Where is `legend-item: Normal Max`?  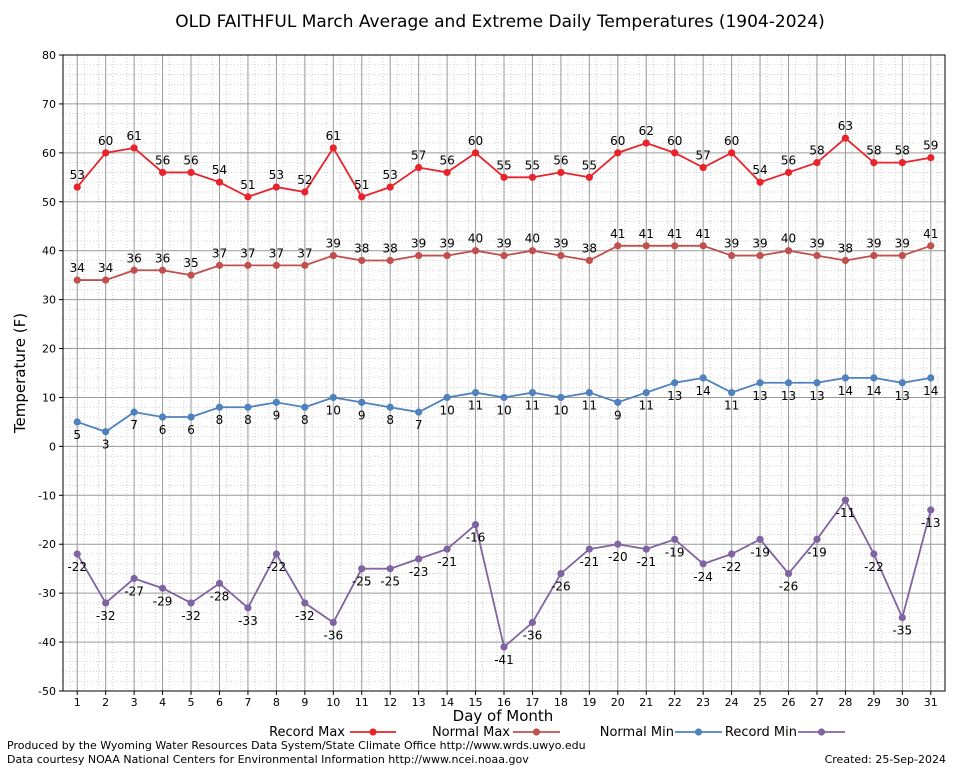
legend-item: Normal Max is located at coordinates (496, 732).